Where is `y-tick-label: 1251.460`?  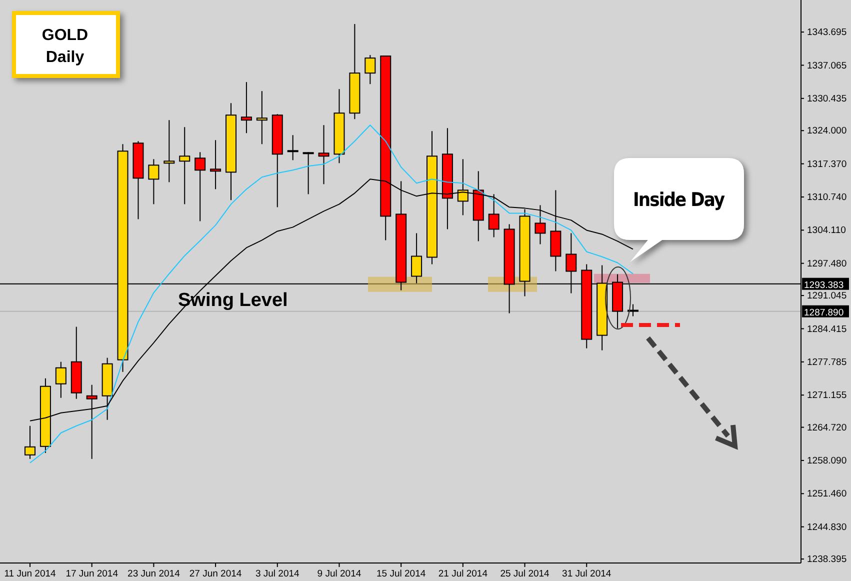
y-tick-label: 1251.460 is located at coordinates (827, 494).